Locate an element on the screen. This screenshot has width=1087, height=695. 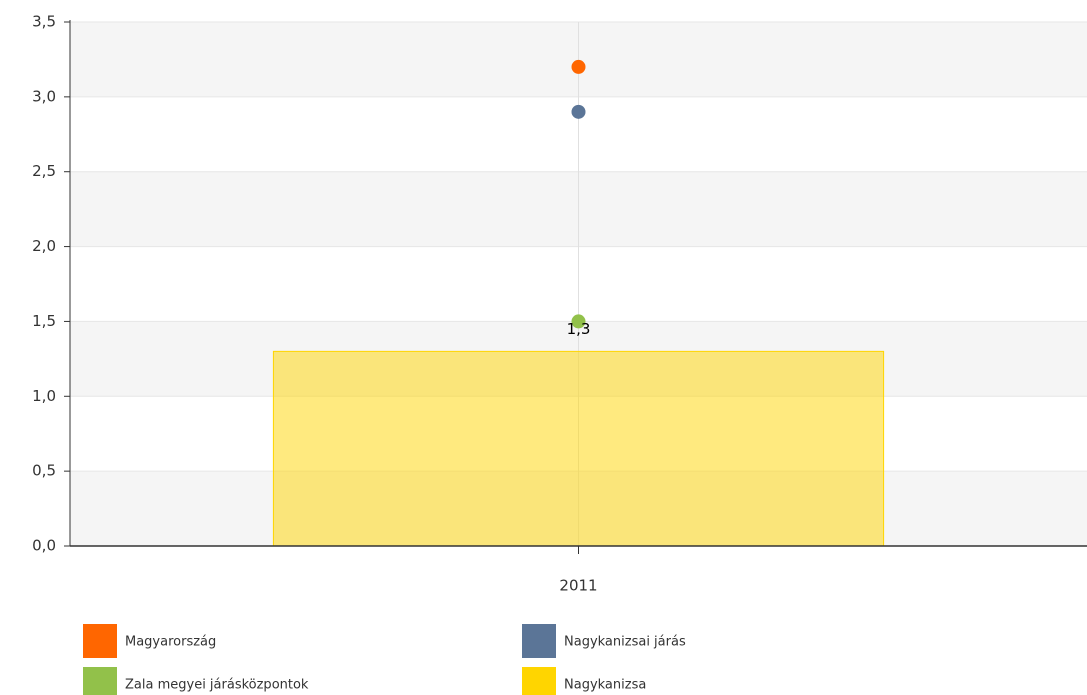
y-tick-label: 2,5 is located at coordinates (44, 171).